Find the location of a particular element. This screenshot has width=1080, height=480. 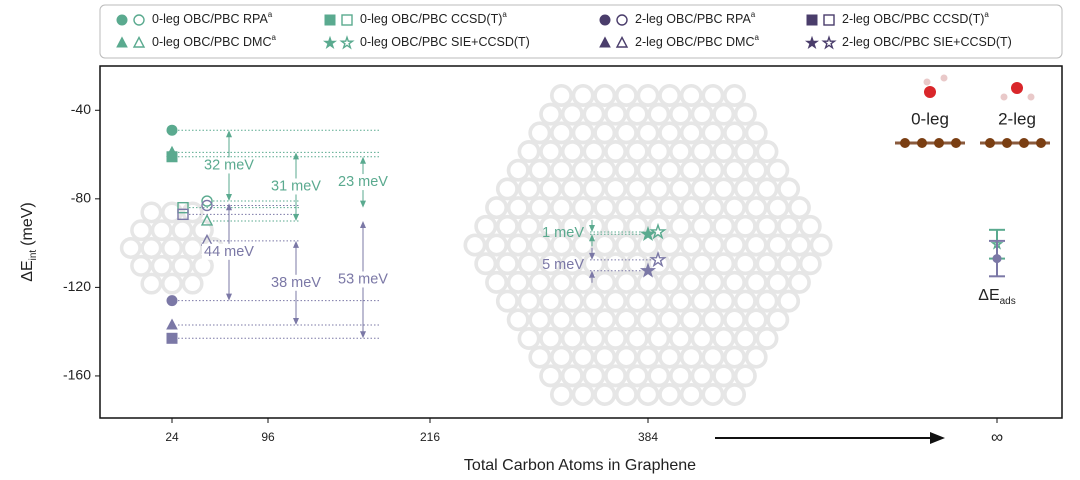

legend-label: 0-leg OBC/PBC SIE+CCSD(T) is located at coordinates (445, 42).